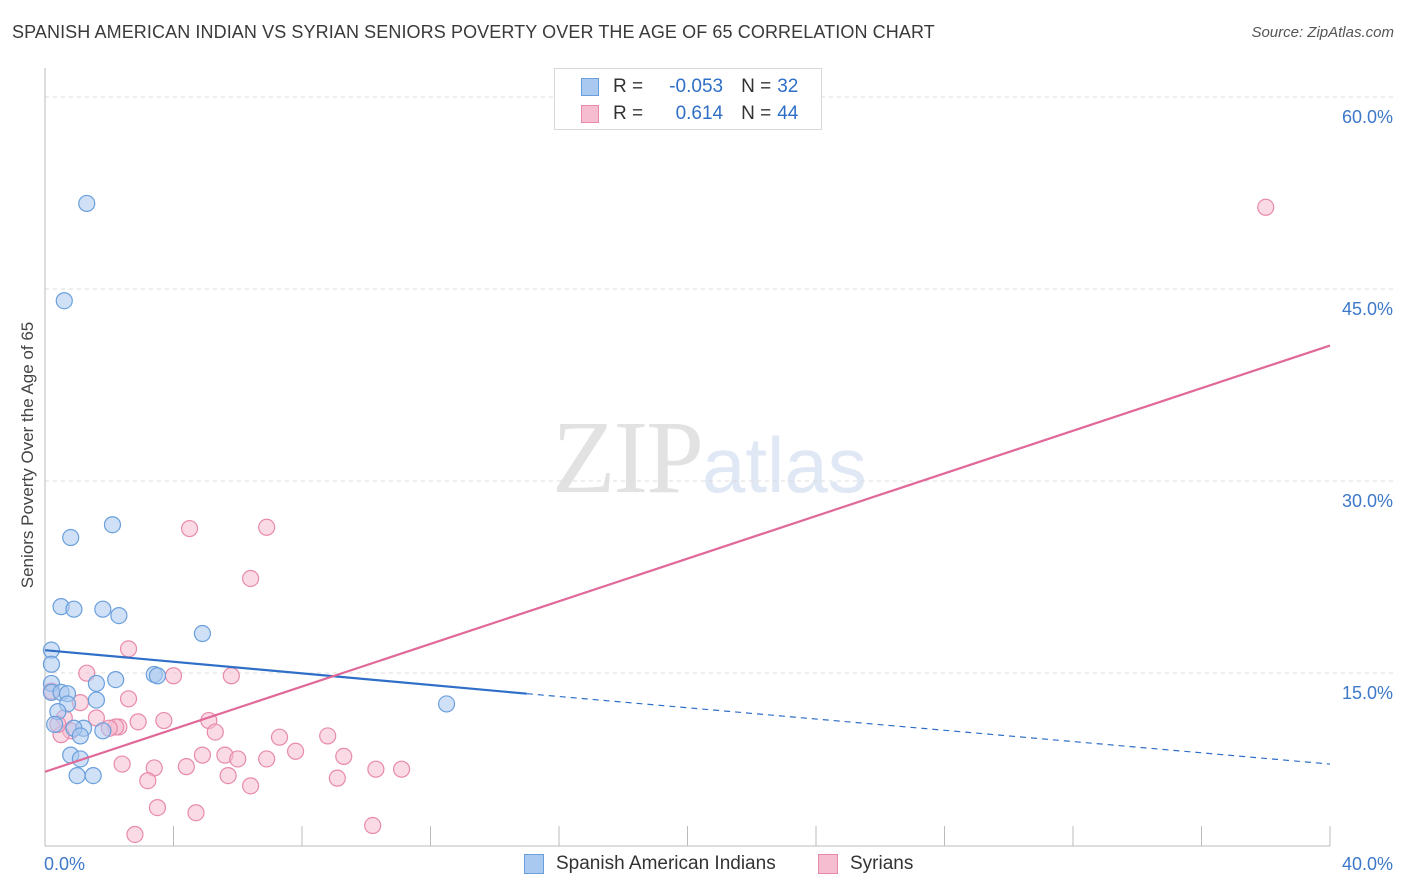 The height and width of the screenshot is (892, 1406). Describe the element at coordinates (1367, 117) in the screenshot. I see `y-tick-label-60: 60.0%` at that location.